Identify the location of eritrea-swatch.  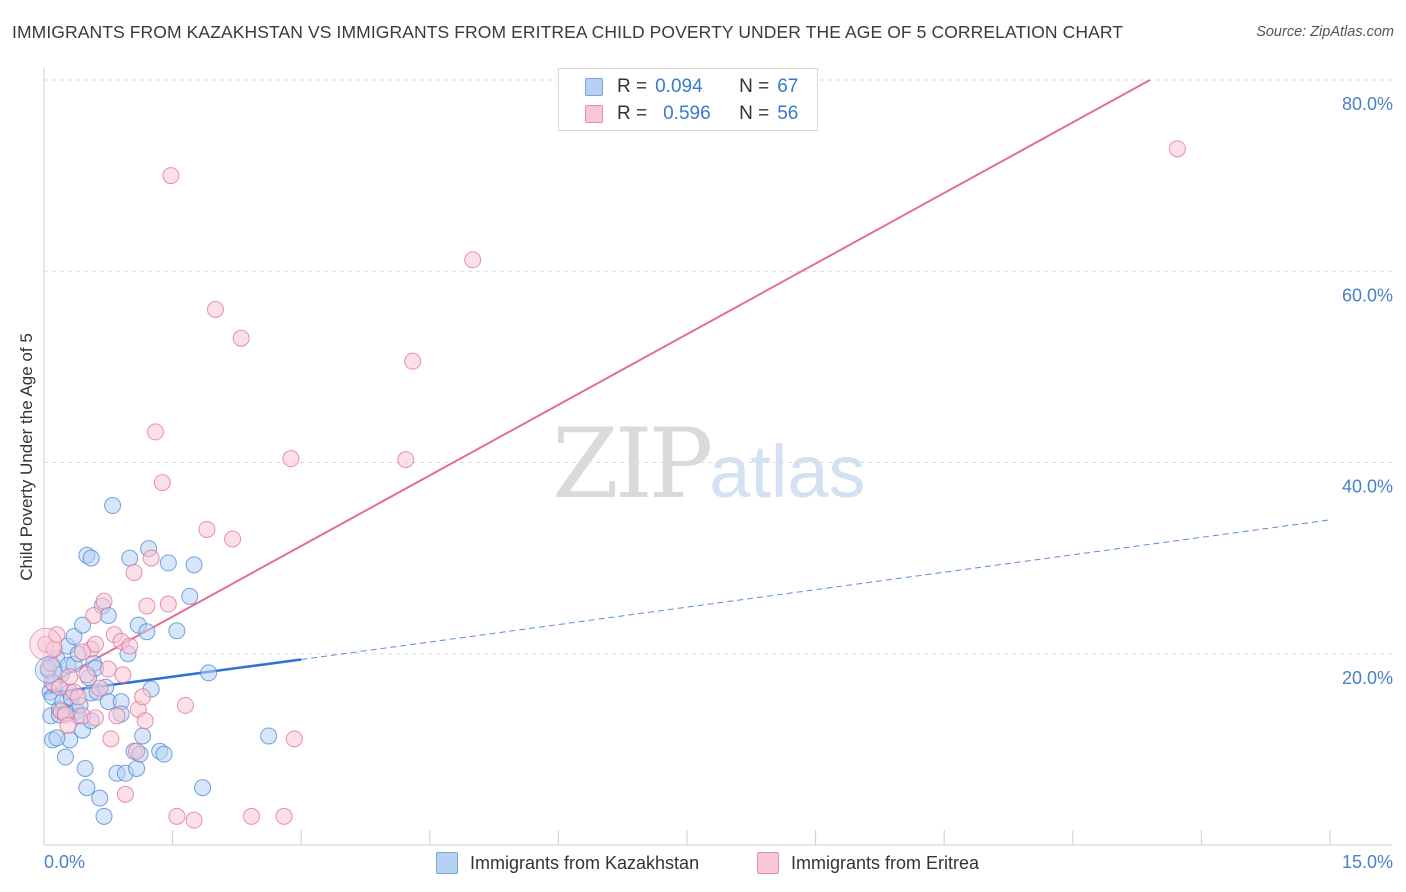
(594, 114).